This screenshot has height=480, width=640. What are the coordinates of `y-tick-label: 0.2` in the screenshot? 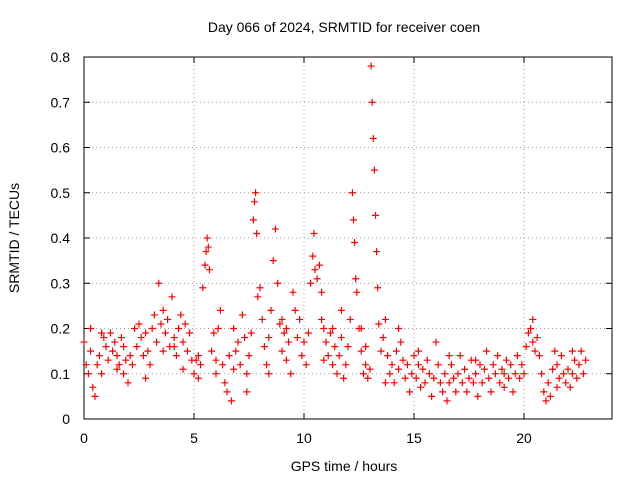 It's located at (61, 329).